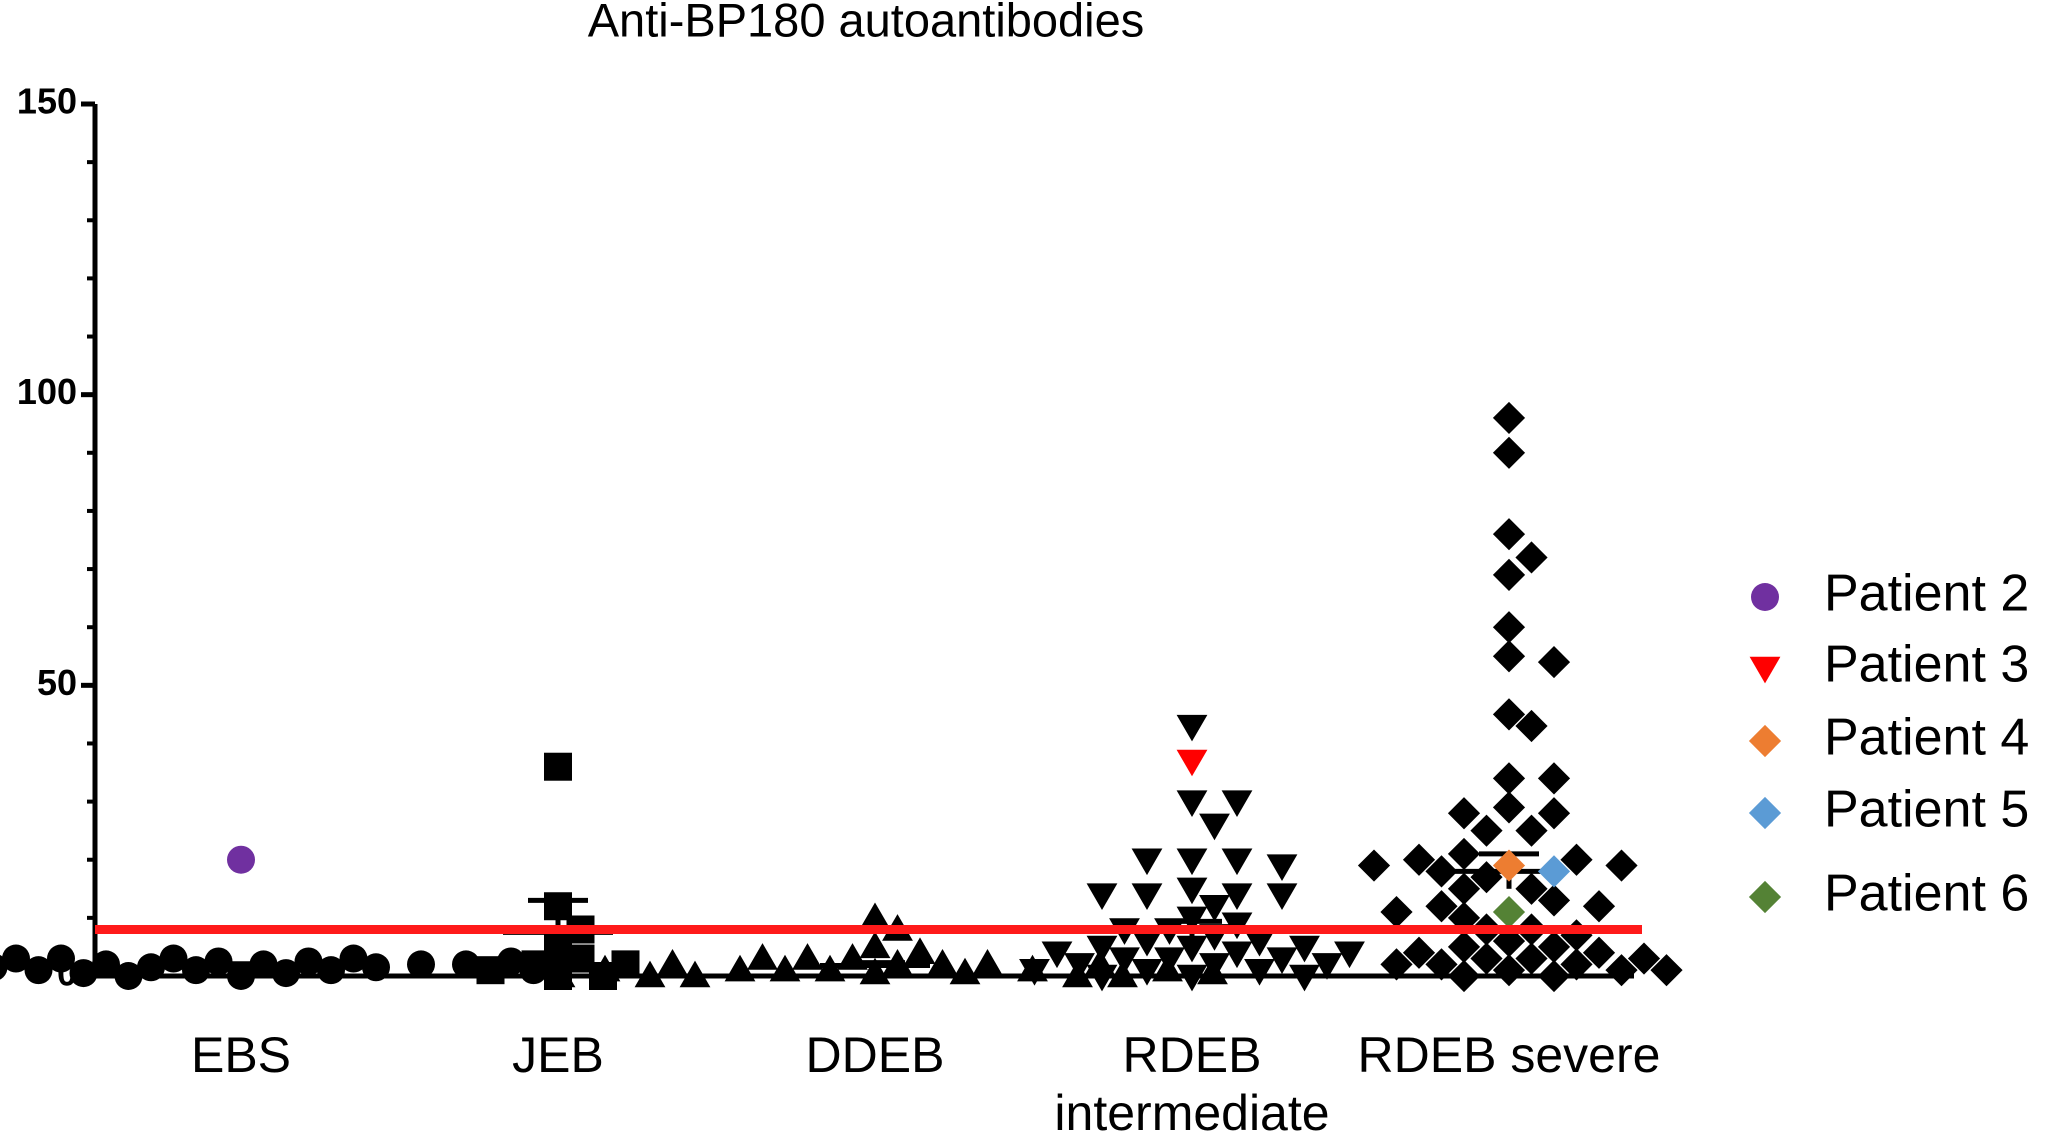  What do you see at coordinates (866, 23) in the screenshot?
I see `chart-title: Anti-BP180 autoantibodies` at bounding box center [866, 23].